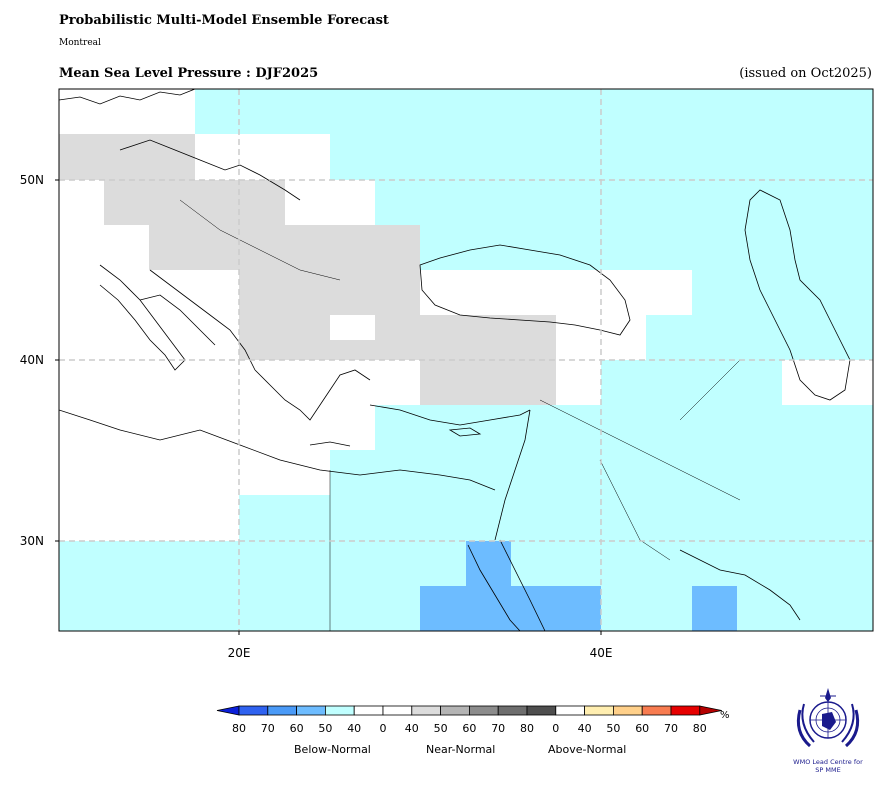  Describe the element at coordinates (828, 718) in the screenshot. I see `wmo-logo` at that location.